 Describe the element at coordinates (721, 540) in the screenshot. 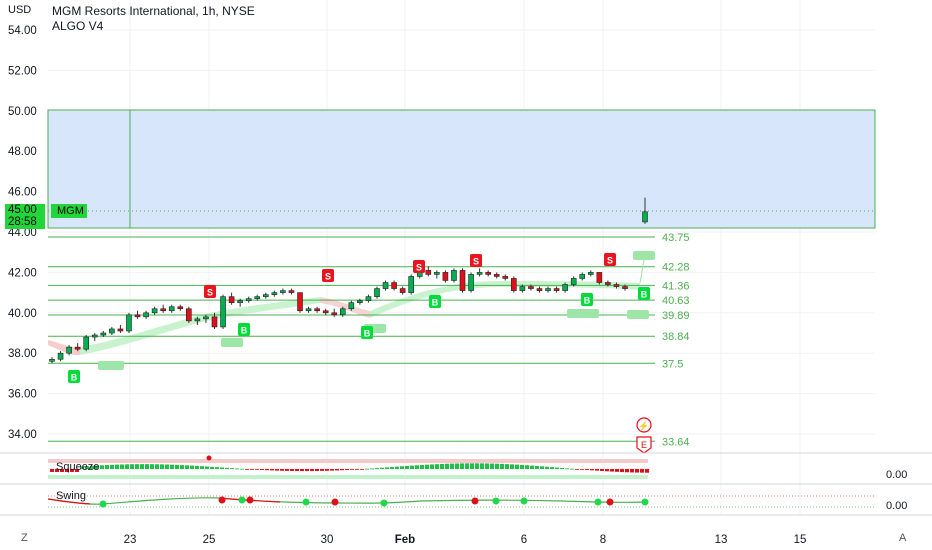

I see `time-axis-tick: 13` at that location.